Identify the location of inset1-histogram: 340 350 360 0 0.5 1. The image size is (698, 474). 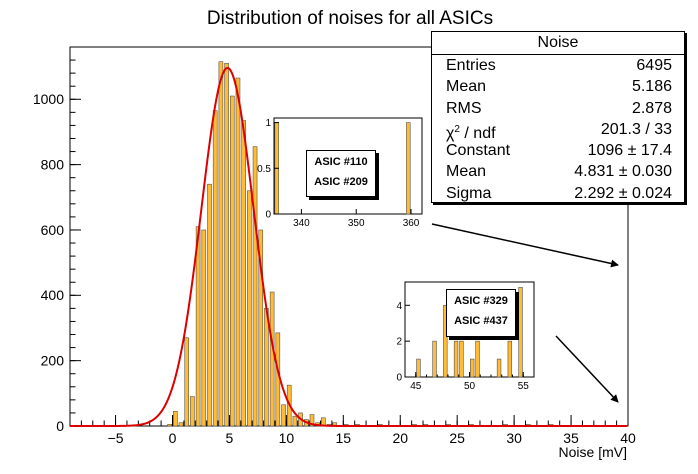
(338, 173).